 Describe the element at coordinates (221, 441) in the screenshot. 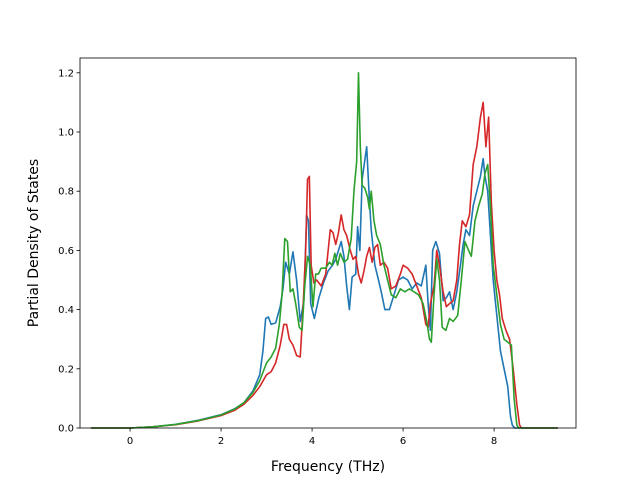

I see `x-tick-label: 2` at that location.